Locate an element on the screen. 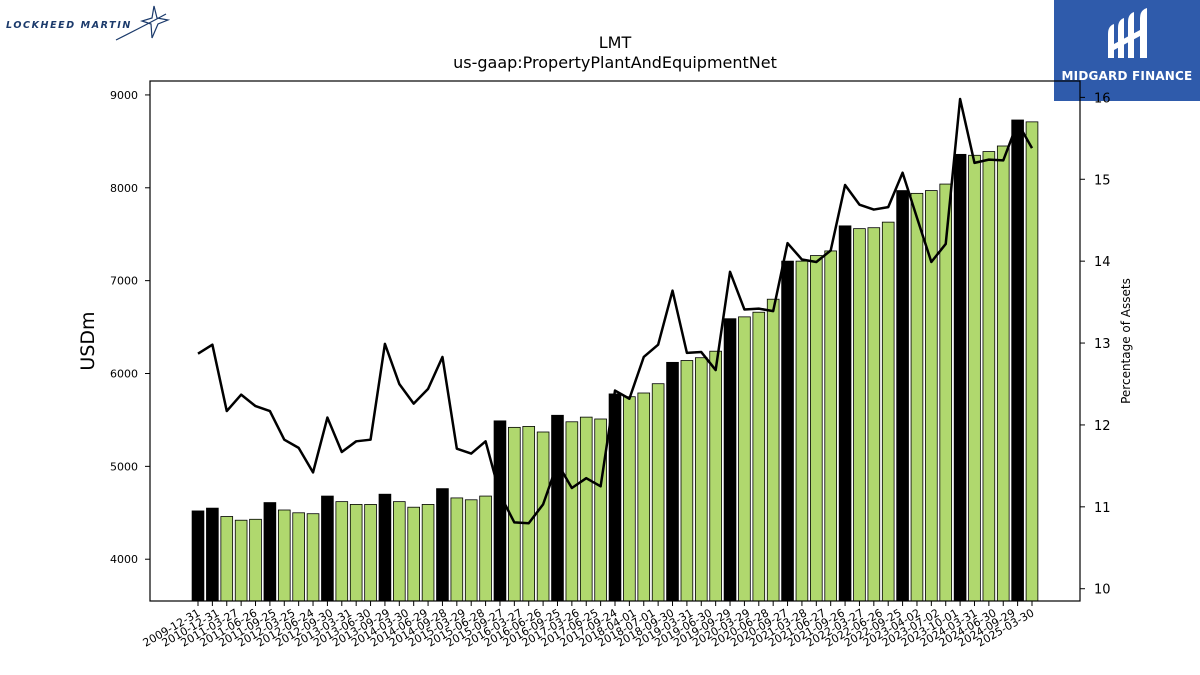 The width and height of the screenshot is (1200, 675). y2-tick-label: 14 is located at coordinates (1102, 262).